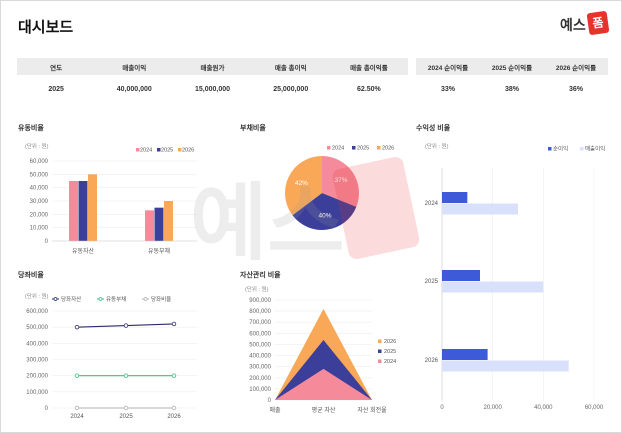 Image resolution: width=622 pixels, height=433 pixels. Describe the element at coordinates (161, 299) in the screenshot. I see `legend-label: 당좌비율` at that location.